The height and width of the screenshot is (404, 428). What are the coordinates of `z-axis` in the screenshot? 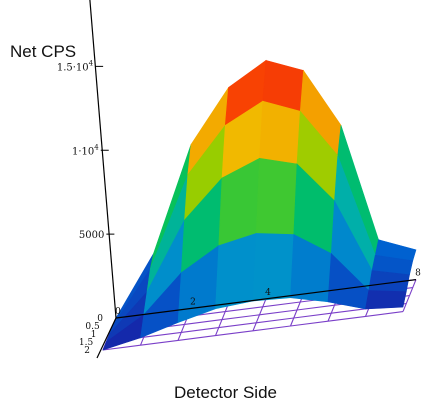 It's located at (103, 159).